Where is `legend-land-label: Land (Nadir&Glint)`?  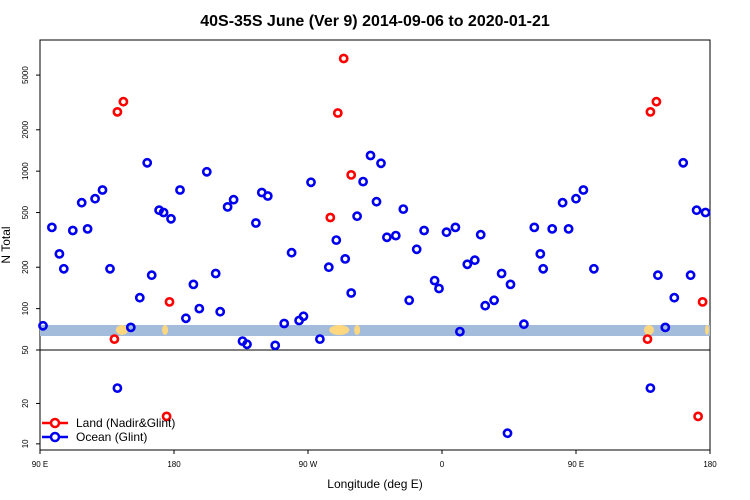
legend-land-label: Land (Nadir&Glint) is located at coordinates (125, 423).